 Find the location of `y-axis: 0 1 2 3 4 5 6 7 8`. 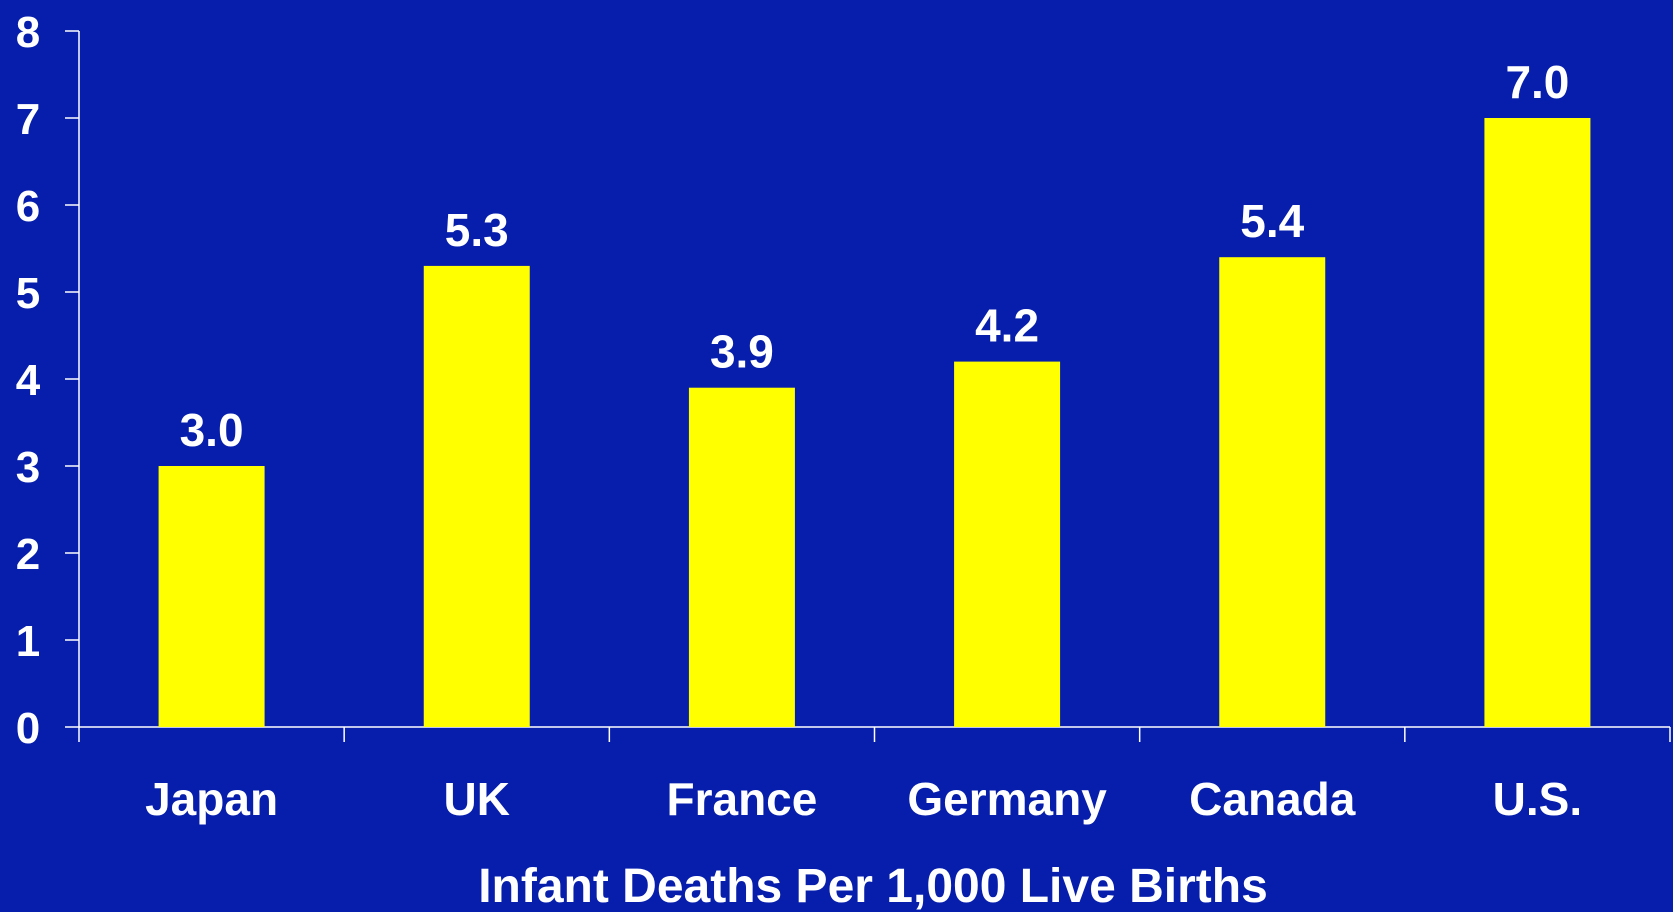

y-axis: 0 1 2 3 4 5 6 7 8 is located at coordinates (48, 380).